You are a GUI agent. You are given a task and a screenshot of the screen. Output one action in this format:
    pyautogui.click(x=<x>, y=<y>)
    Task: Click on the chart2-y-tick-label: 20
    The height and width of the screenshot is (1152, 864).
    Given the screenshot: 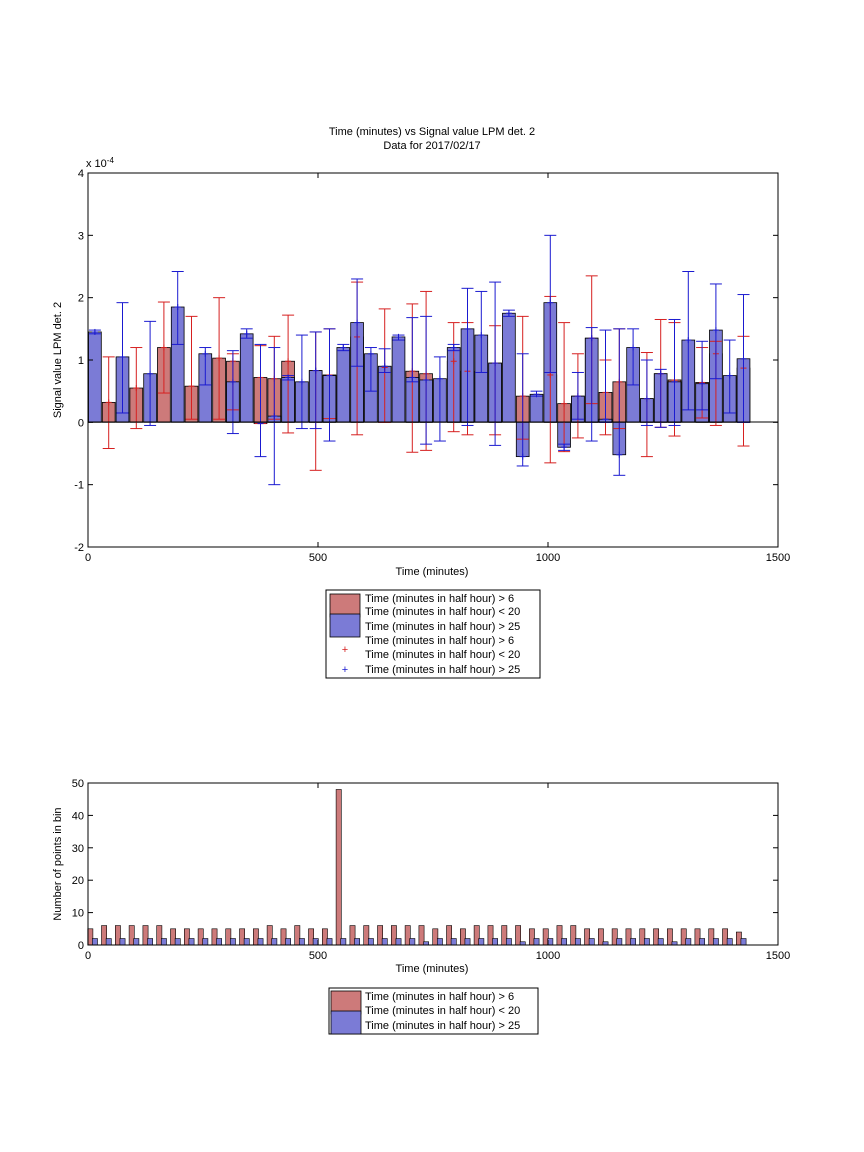 What is the action you would take?
    pyautogui.click(x=78, y=881)
    